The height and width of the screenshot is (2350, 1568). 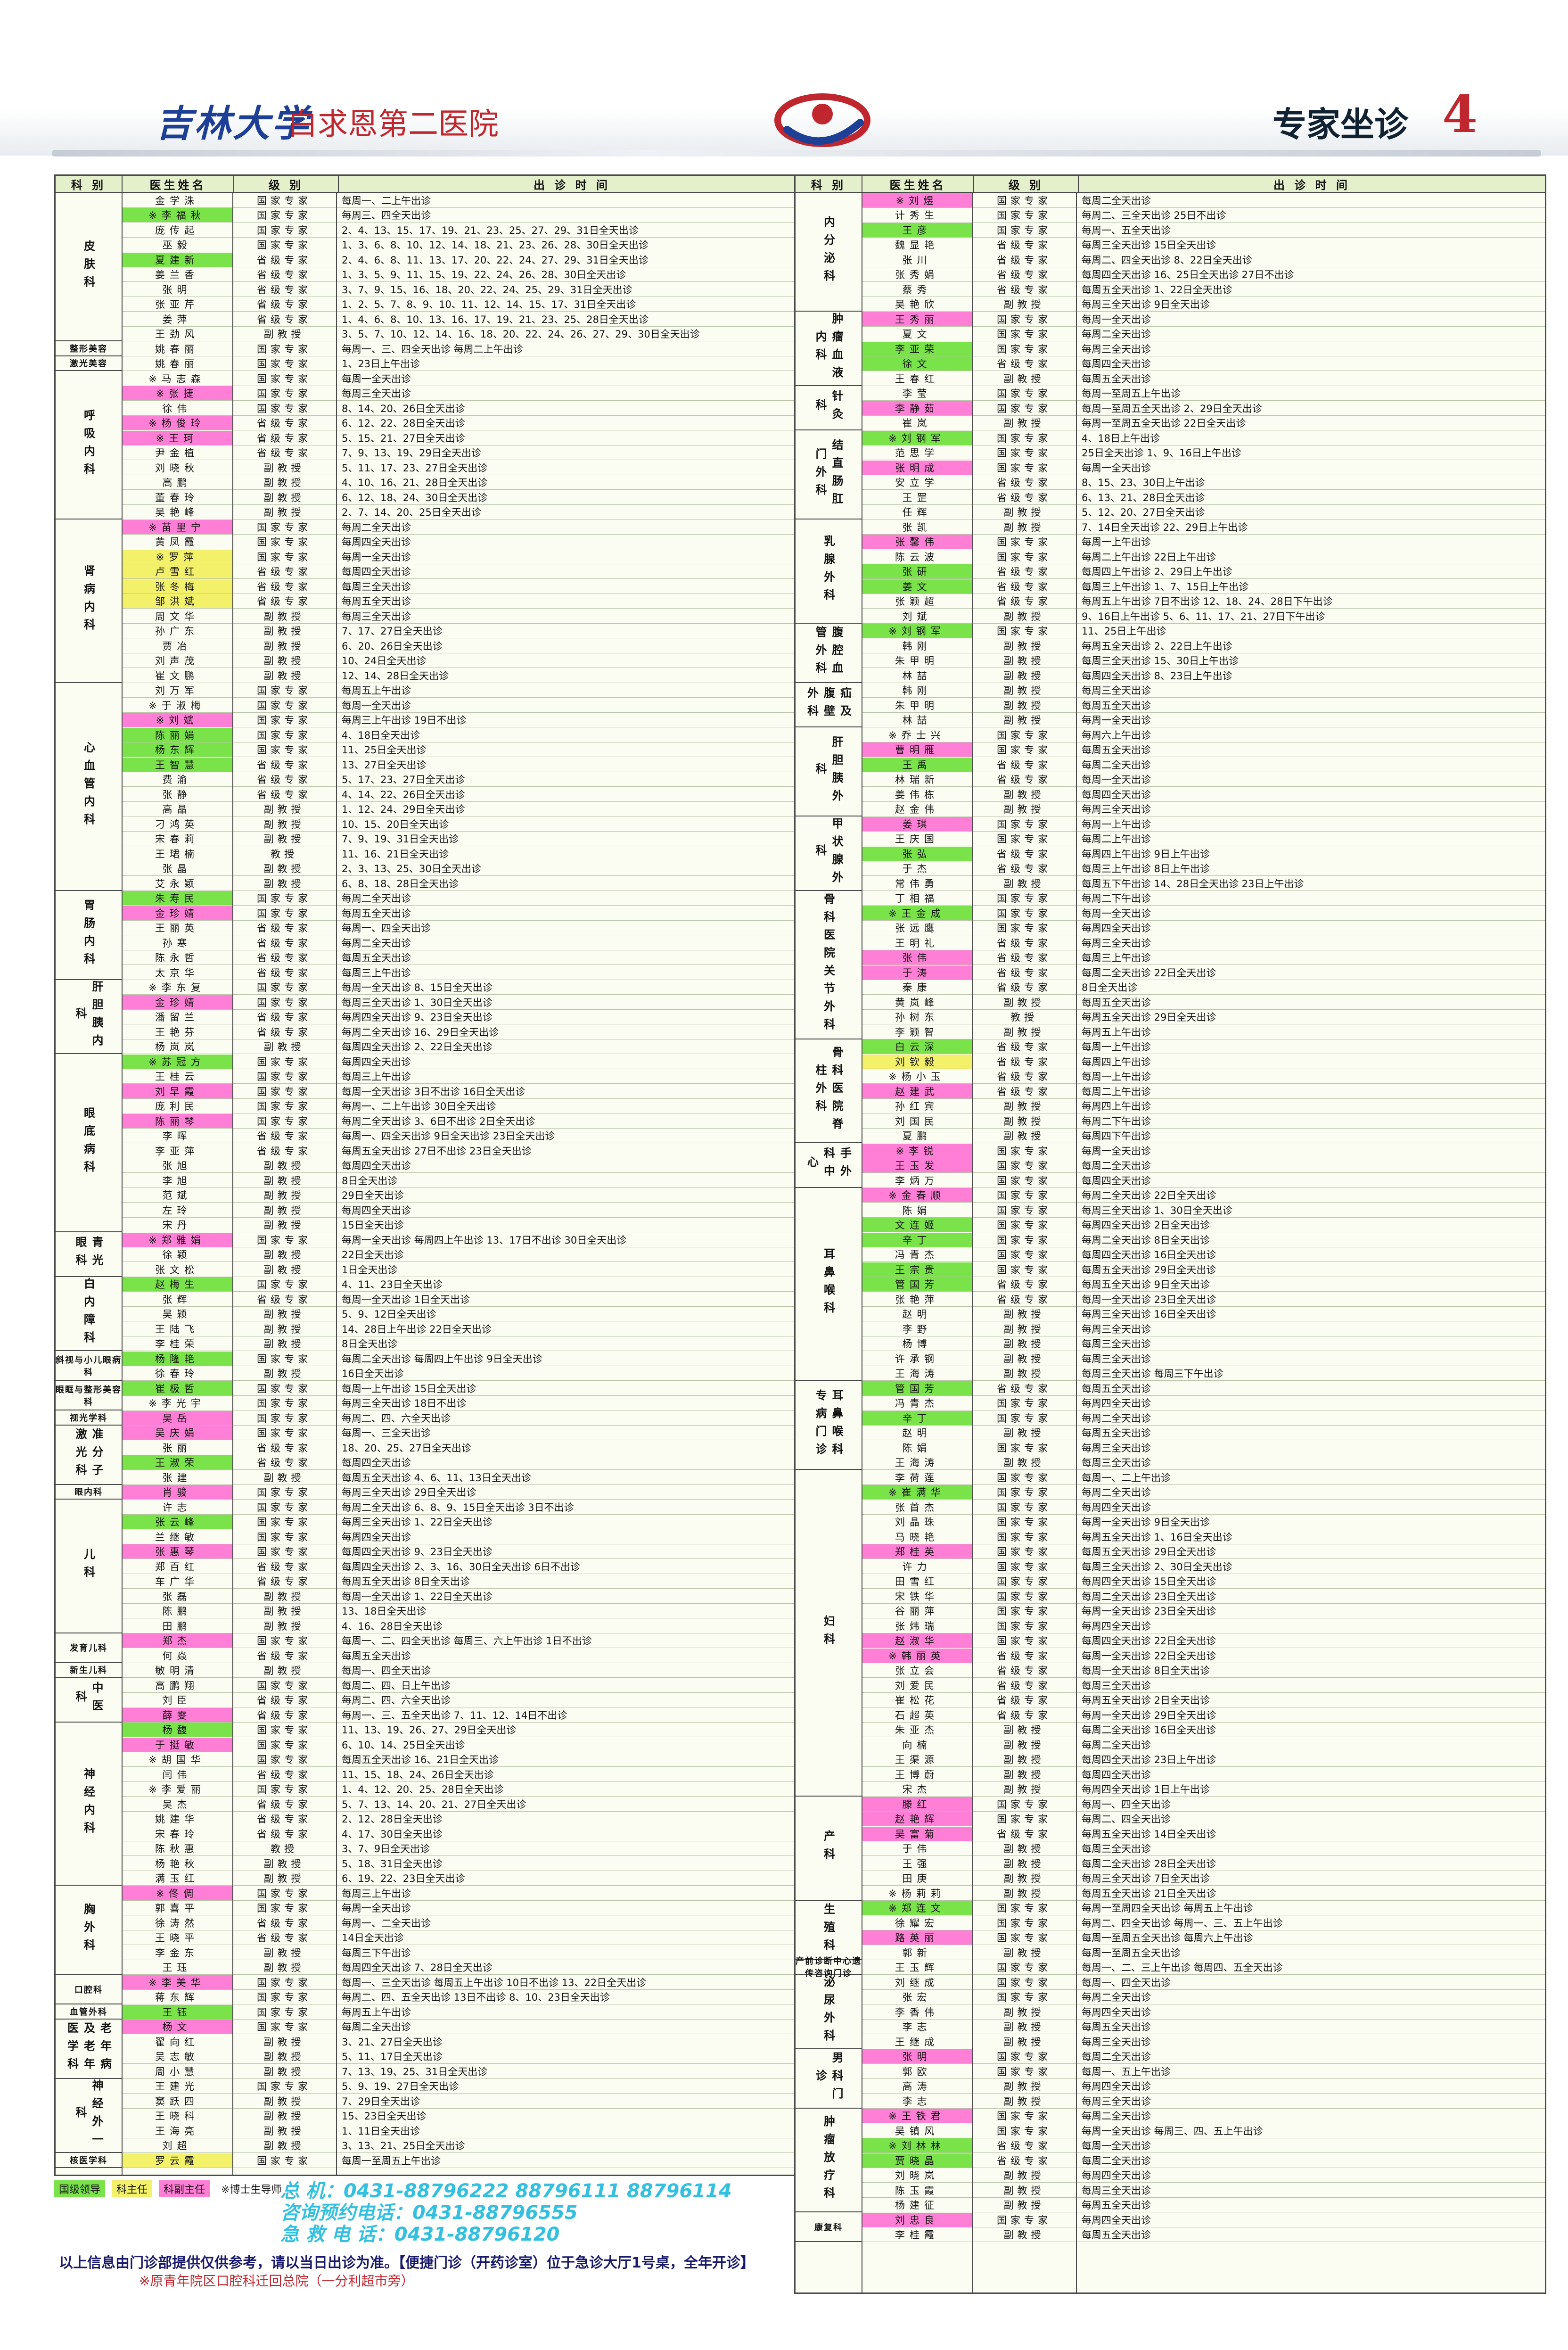 What do you see at coordinates (177, 1744) in the screenshot?
I see `doctor-name: 于挺敏` at bounding box center [177, 1744].